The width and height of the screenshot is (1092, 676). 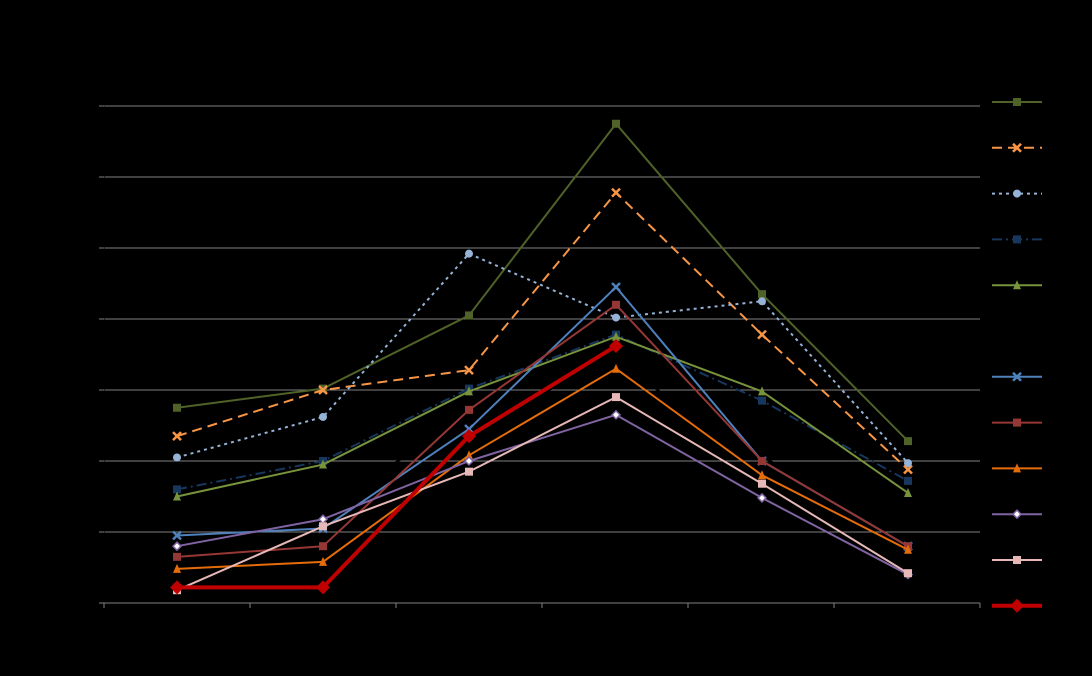 I want to click on title-fragment, so click(x=546, y=3).